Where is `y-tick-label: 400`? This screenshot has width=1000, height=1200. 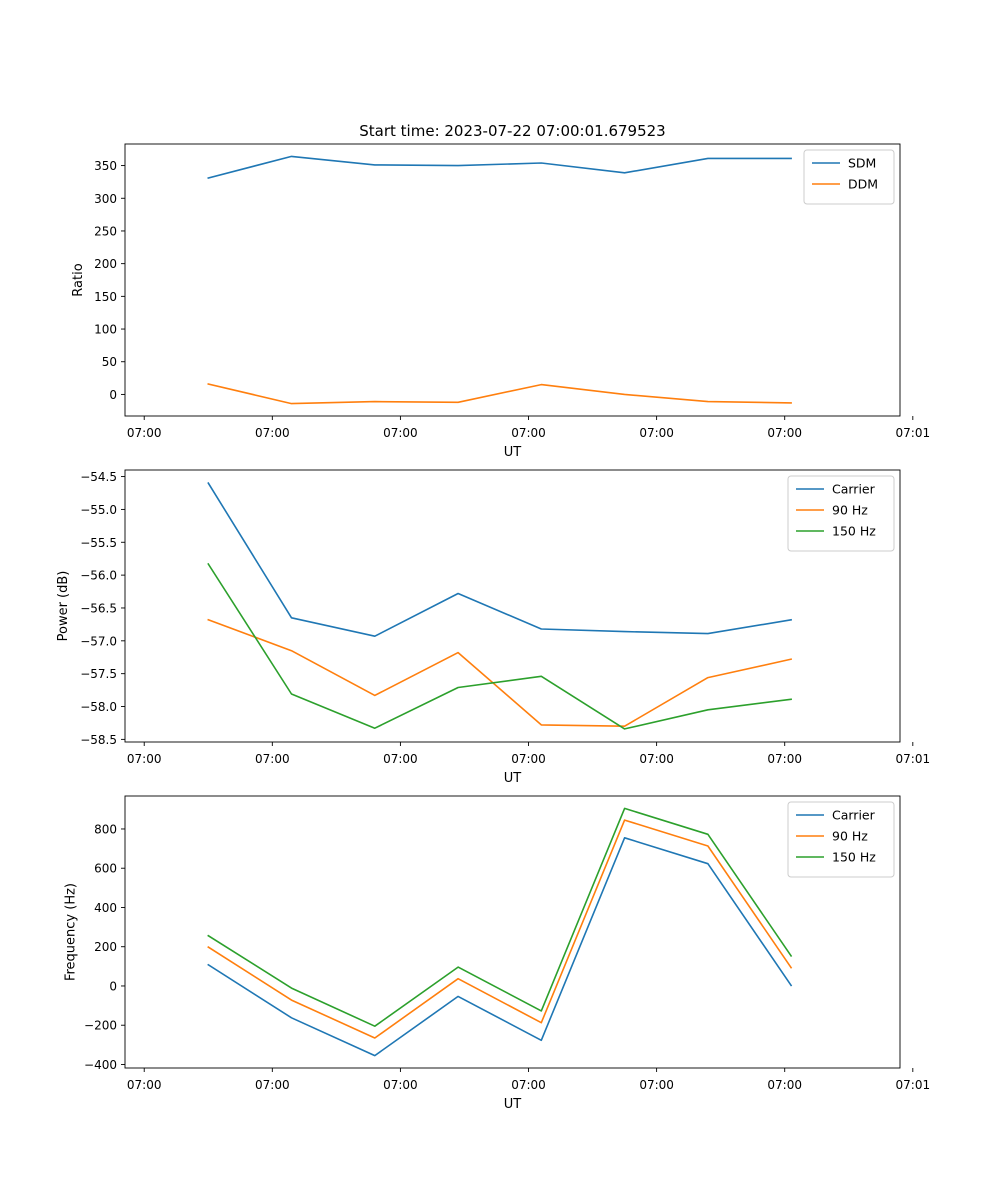 y-tick-label: 400 is located at coordinates (105, 908).